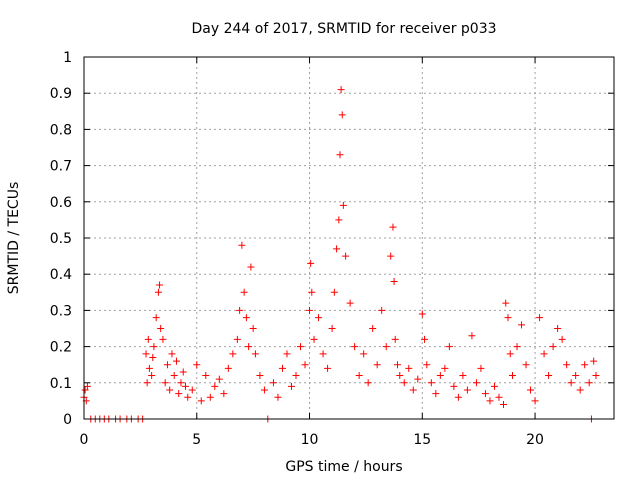  I want to click on y-tick-label: 0.1, so click(61, 384).